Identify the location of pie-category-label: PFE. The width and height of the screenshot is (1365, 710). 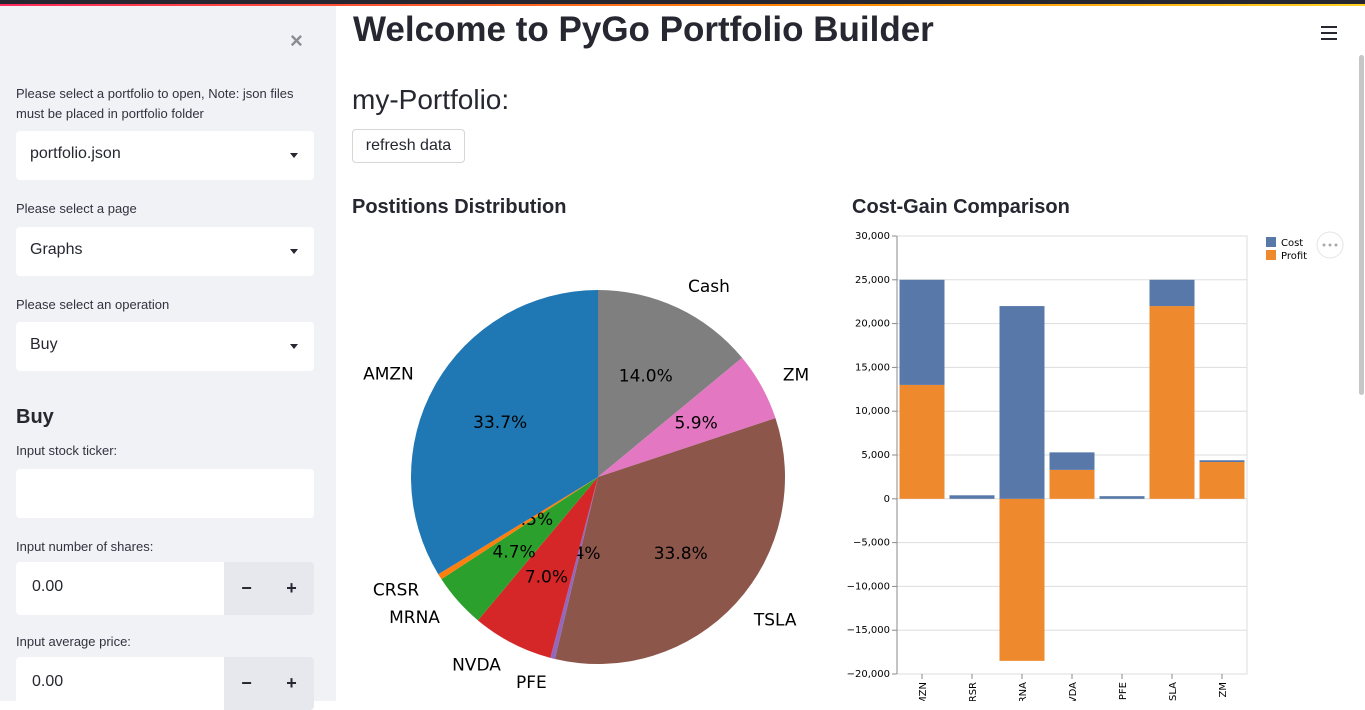
(531, 683).